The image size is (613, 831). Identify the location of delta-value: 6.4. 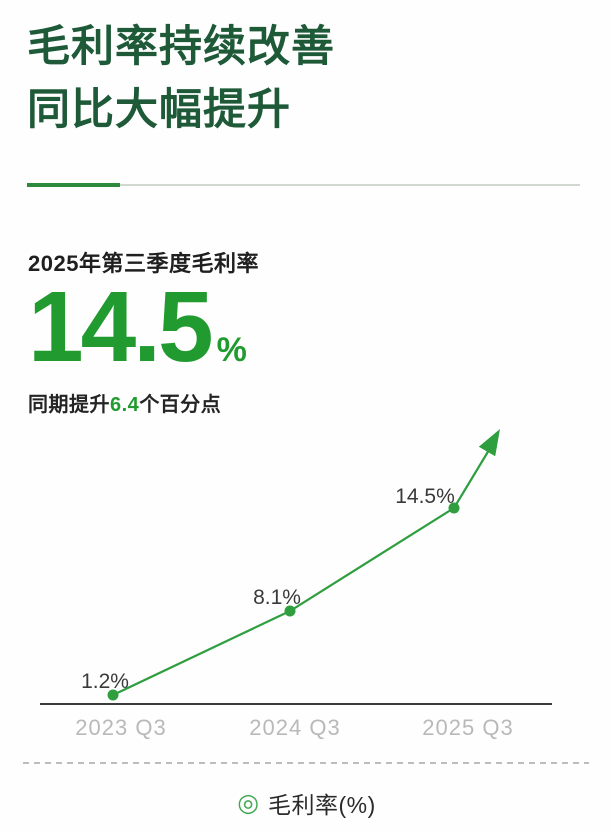
(125, 405).